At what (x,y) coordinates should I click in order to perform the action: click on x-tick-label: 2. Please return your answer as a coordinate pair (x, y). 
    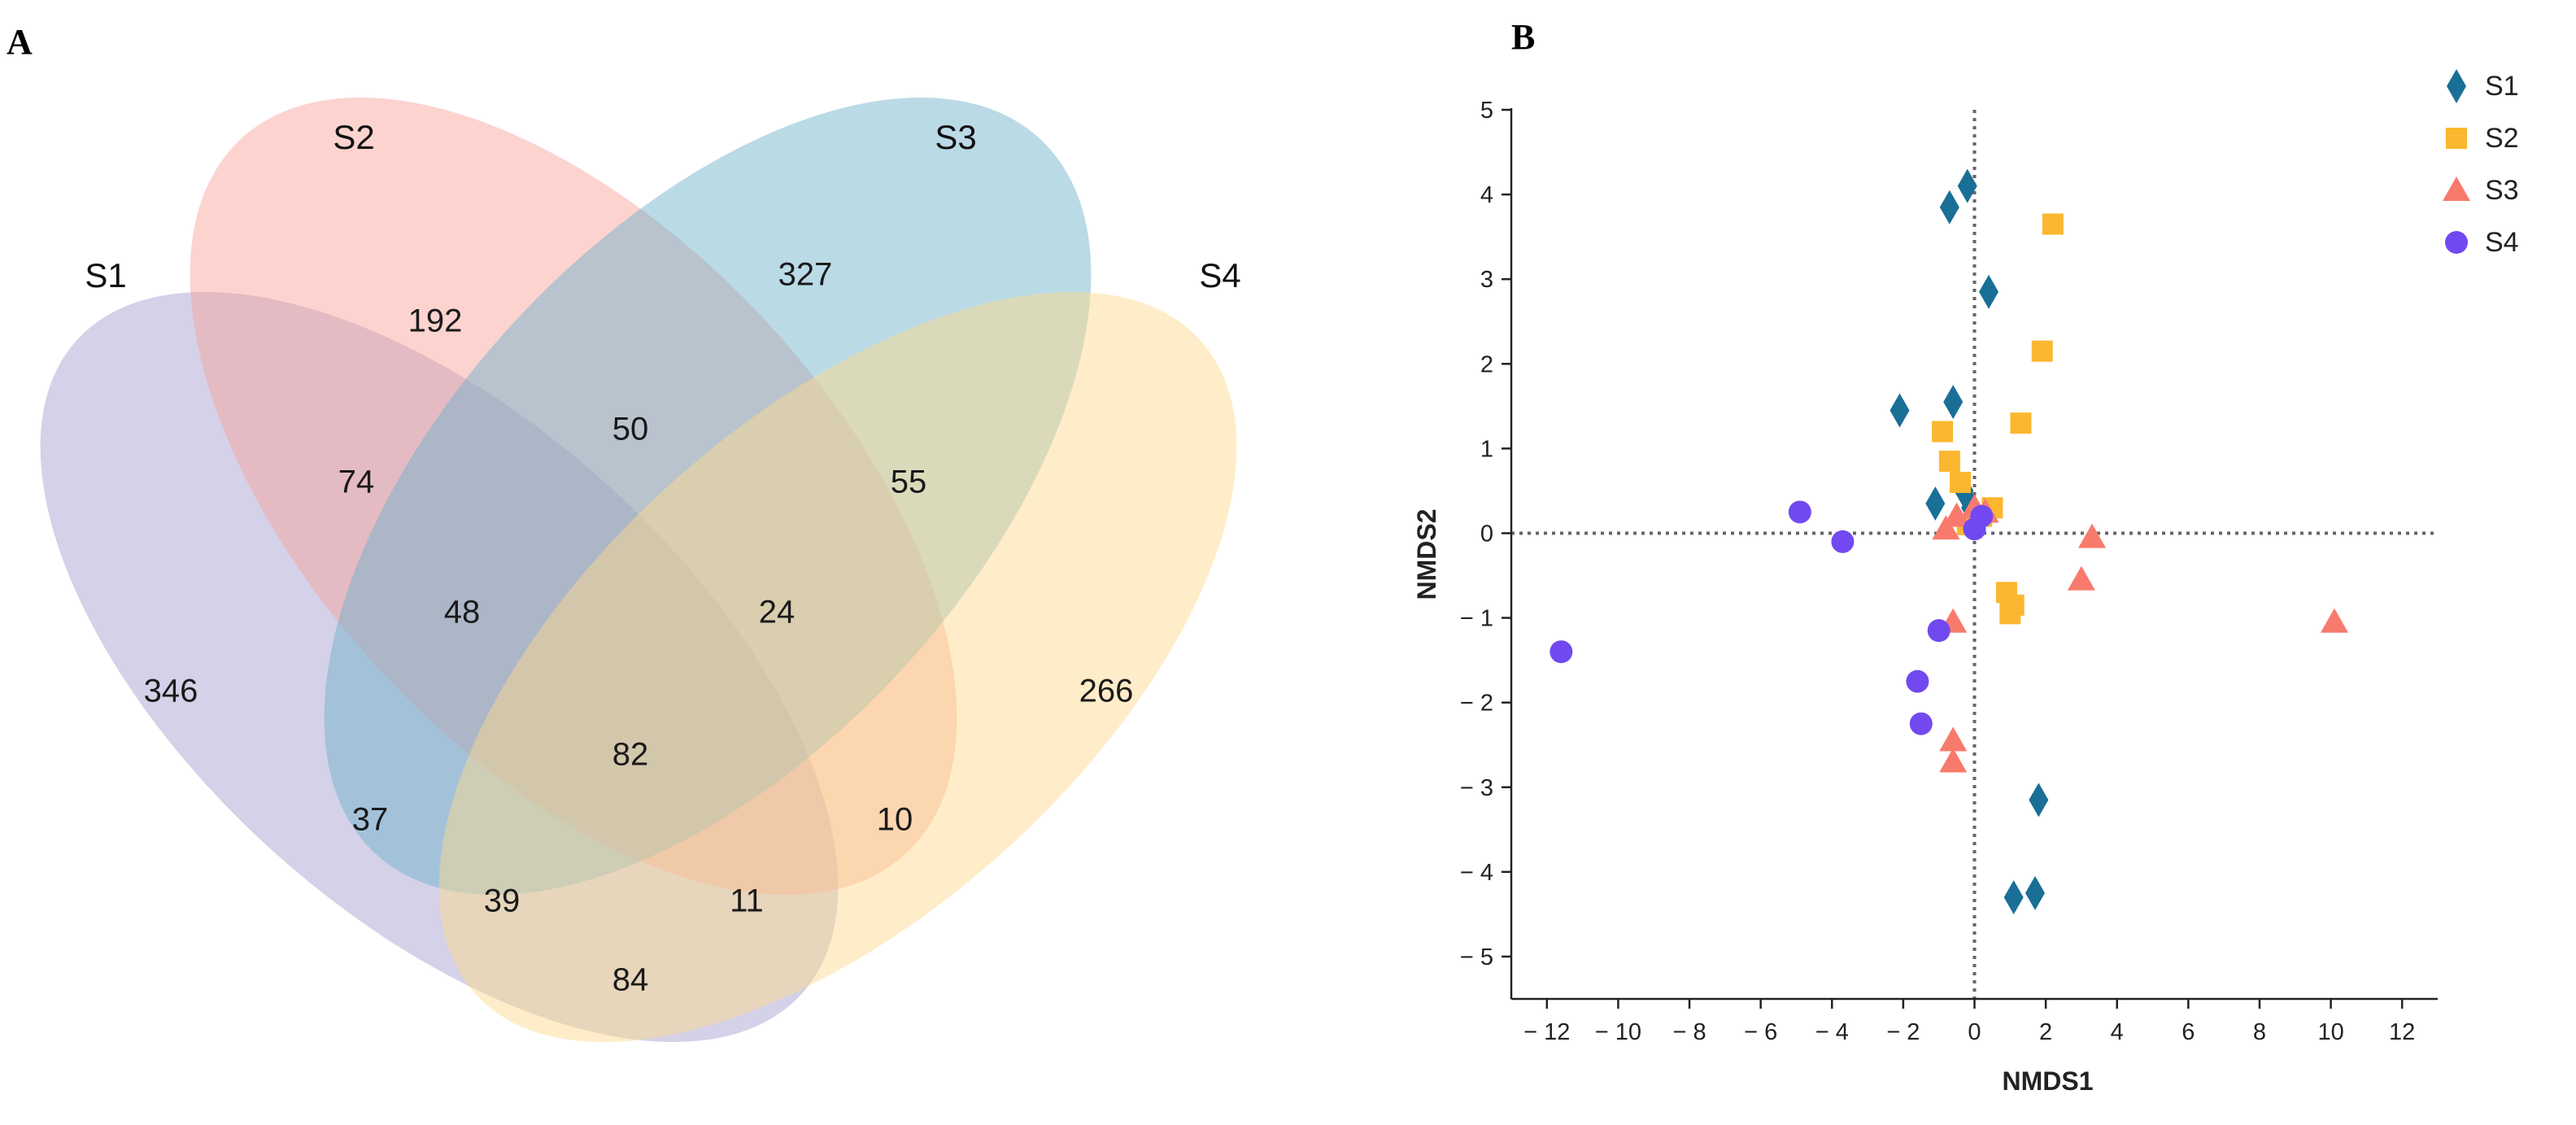
    Looking at the image, I should click on (2045, 1032).